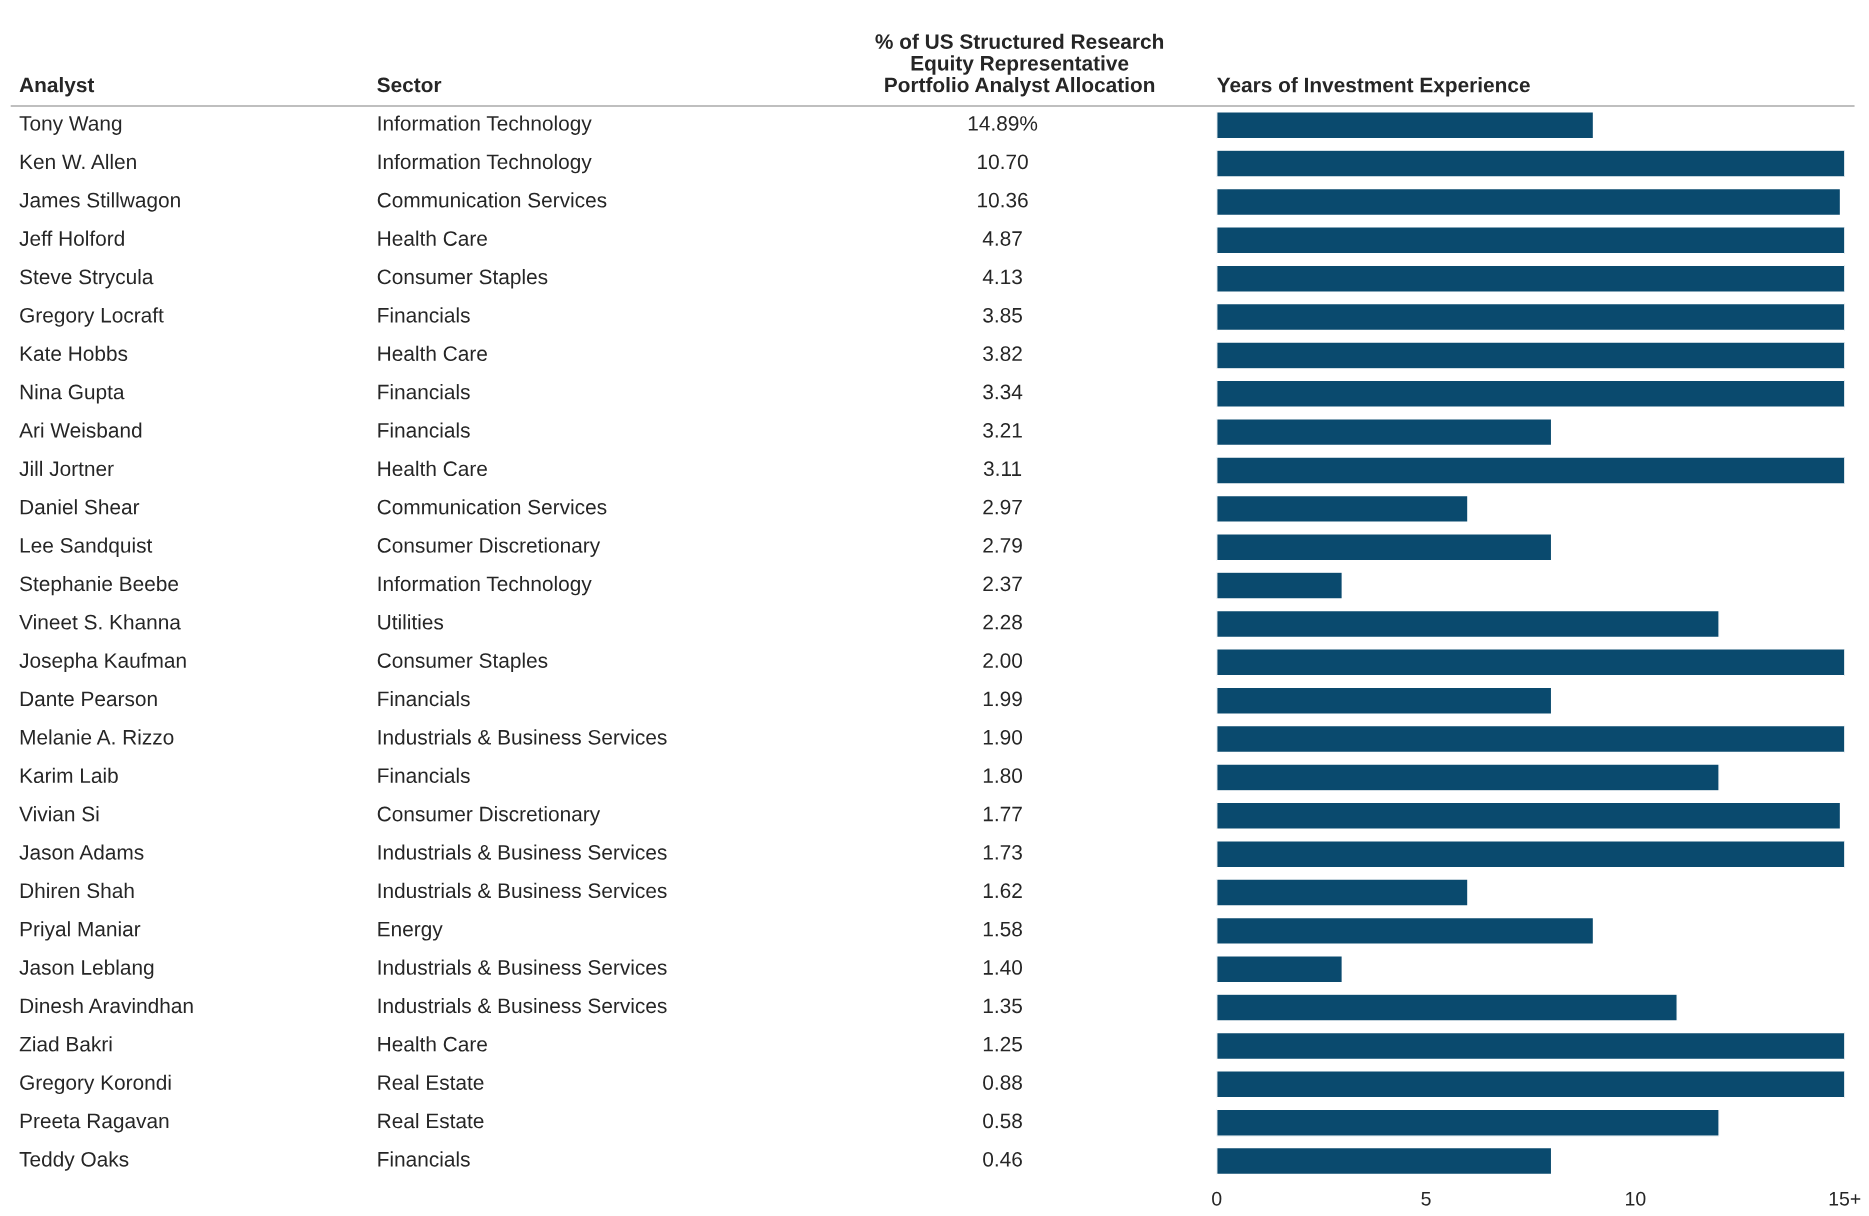  Describe the element at coordinates (87, 278) in the screenshot. I see `category-label: Steve Strycula` at that location.